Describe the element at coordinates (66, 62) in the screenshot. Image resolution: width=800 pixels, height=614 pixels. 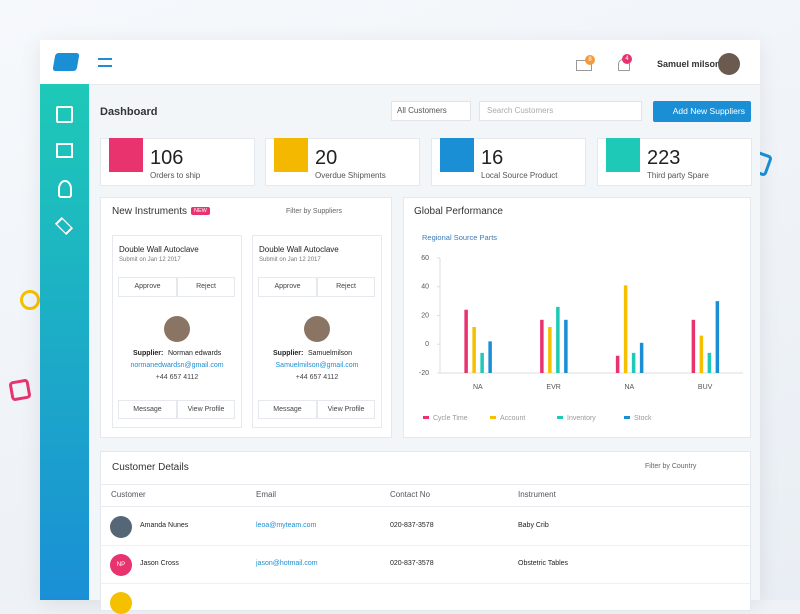
I see `logo` at that location.